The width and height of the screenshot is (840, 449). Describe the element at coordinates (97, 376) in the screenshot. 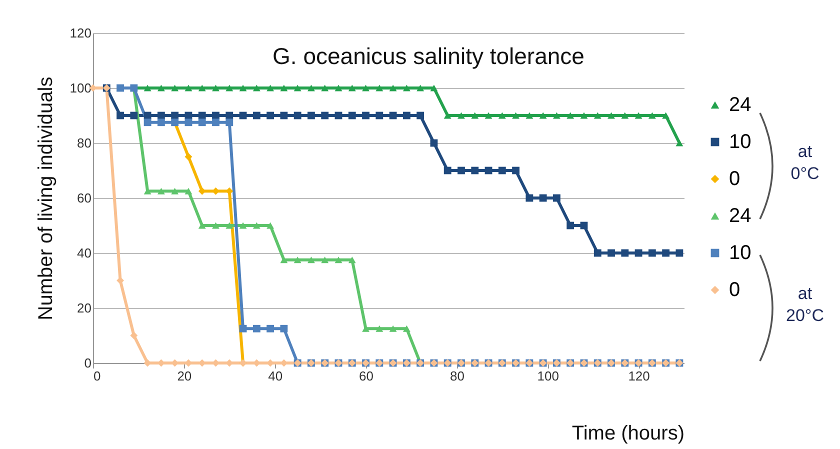

I see `x-tick-label: 0` at that location.